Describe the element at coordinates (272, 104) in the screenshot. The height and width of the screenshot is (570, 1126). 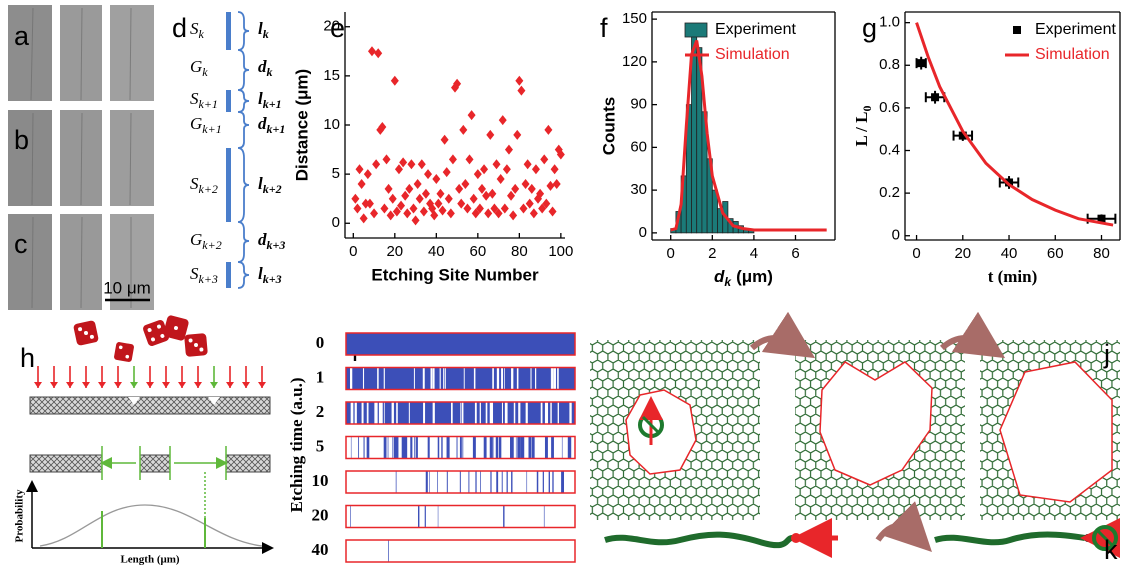
I see `length-label-part: k+1` at that location.